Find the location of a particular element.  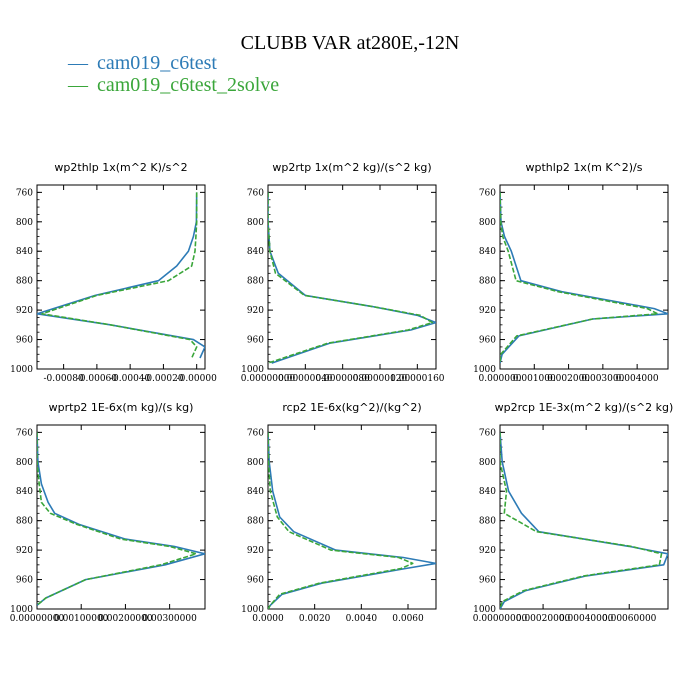

x-tick-label: 0.00100000 is located at coordinates (81, 619).